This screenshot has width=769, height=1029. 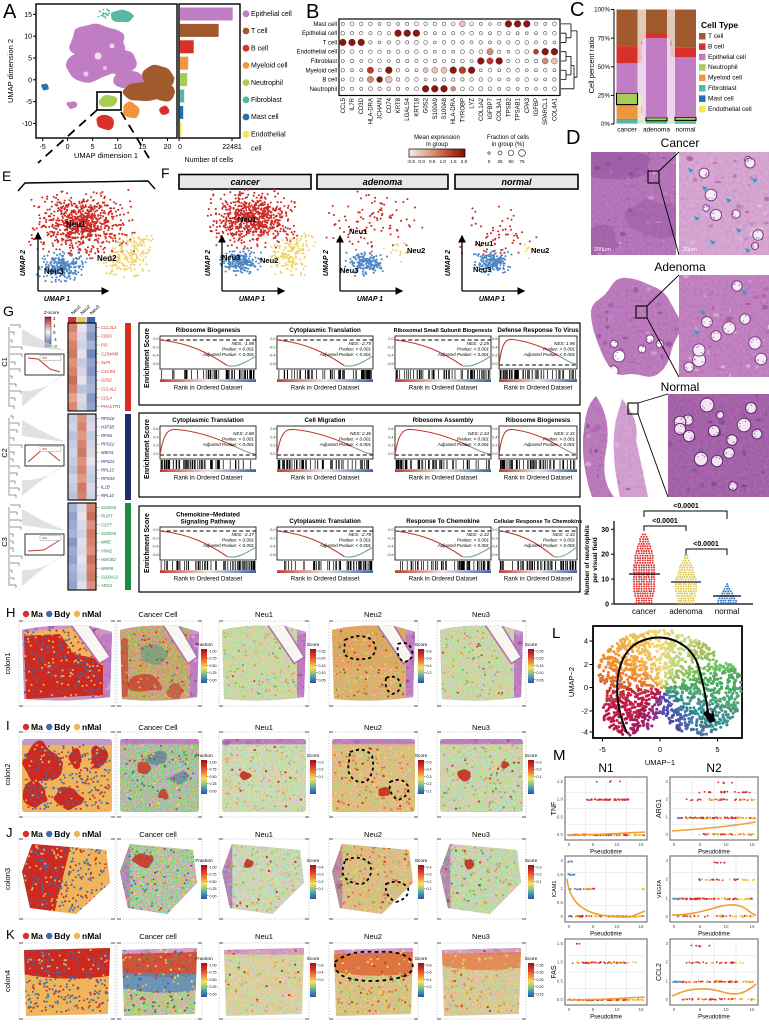 What do you see at coordinates (204, 645) in the screenshot?
I see `svg-text: Fraction` at bounding box center [204, 645].